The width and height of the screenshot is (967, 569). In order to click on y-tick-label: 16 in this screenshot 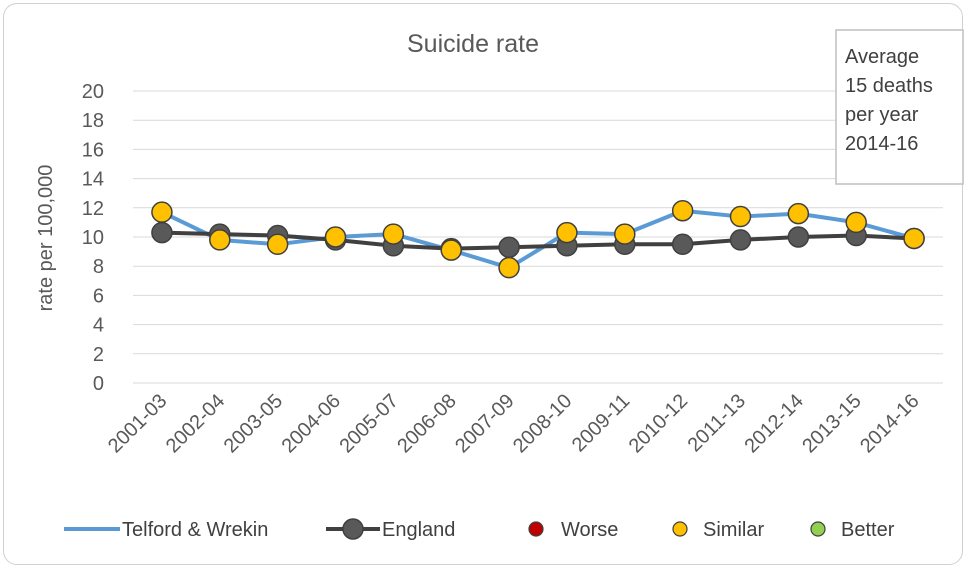, I will do `click(93, 150)`.